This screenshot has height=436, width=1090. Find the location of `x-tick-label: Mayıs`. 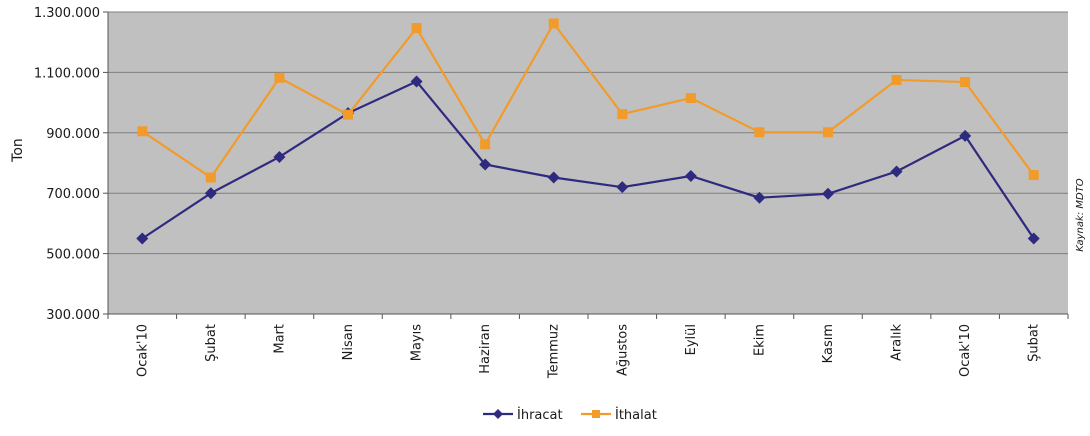

x-tick-label: Mayıs is located at coordinates (417, 342).